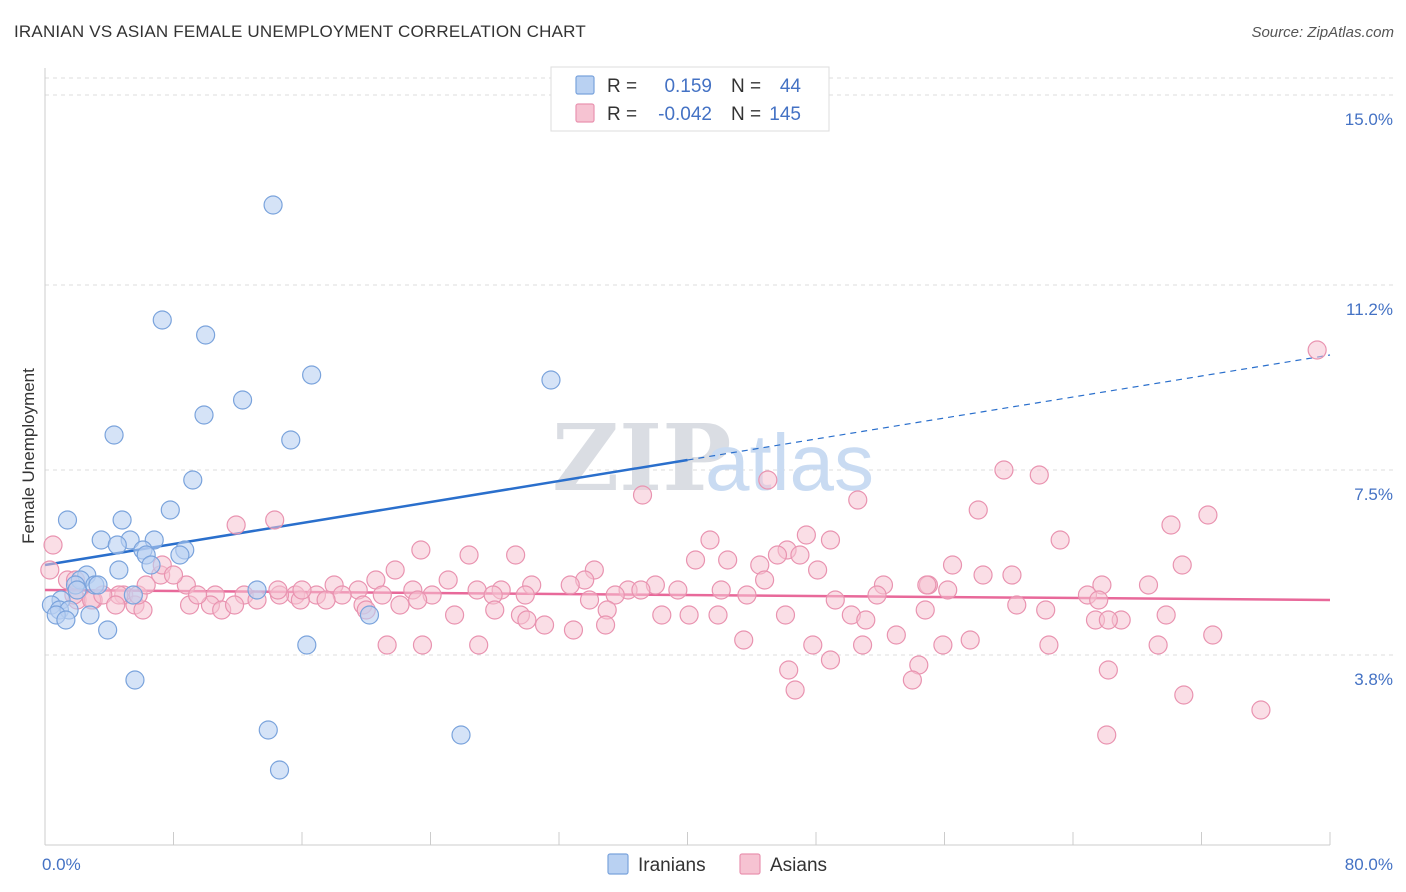 Image resolution: width=1406 pixels, height=892 pixels. Describe the element at coordinates (585, 113) in the screenshot. I see `legend-swatch-asians` at that location.